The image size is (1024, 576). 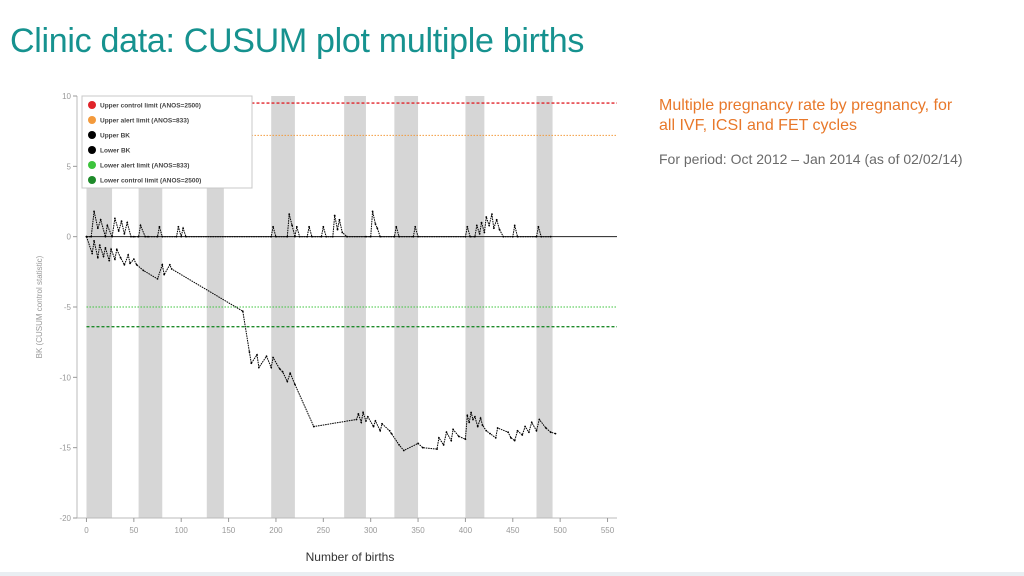 I want to click on legend-label: Upper BK, so click(x=115, y=136).